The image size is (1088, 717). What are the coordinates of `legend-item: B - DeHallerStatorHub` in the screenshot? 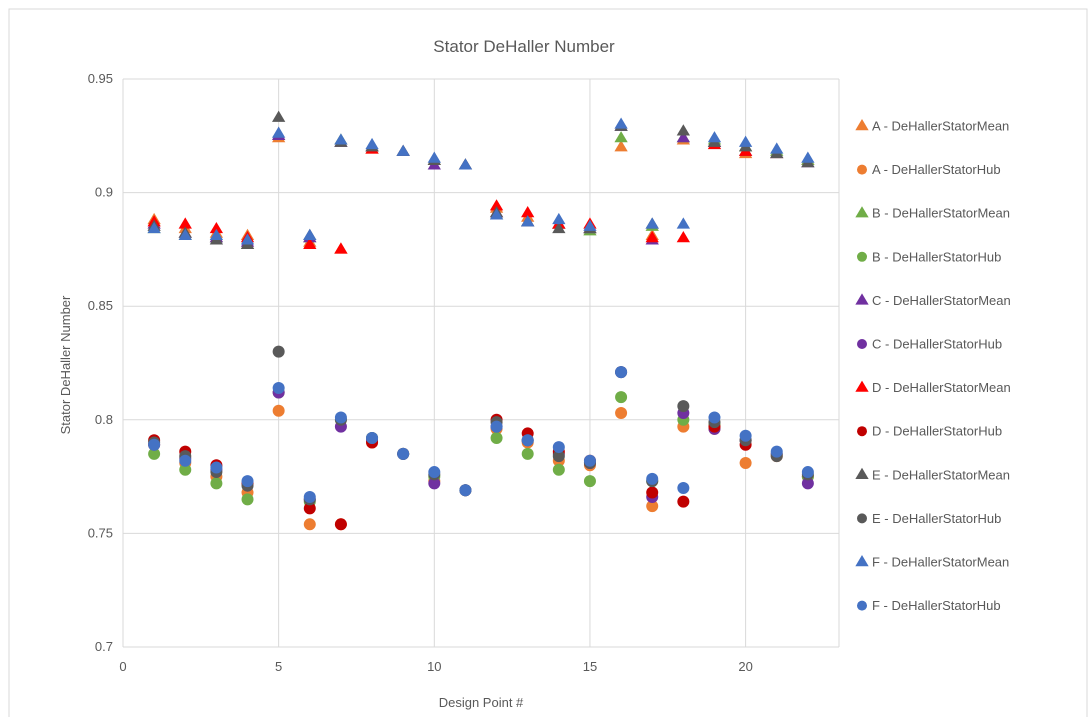 It's located at (929, 256).